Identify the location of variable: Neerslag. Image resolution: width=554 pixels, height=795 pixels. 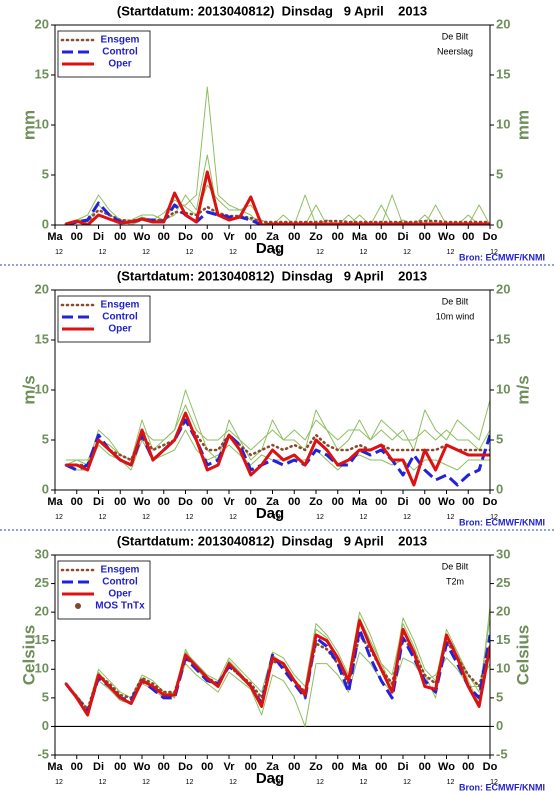
(455, 51).